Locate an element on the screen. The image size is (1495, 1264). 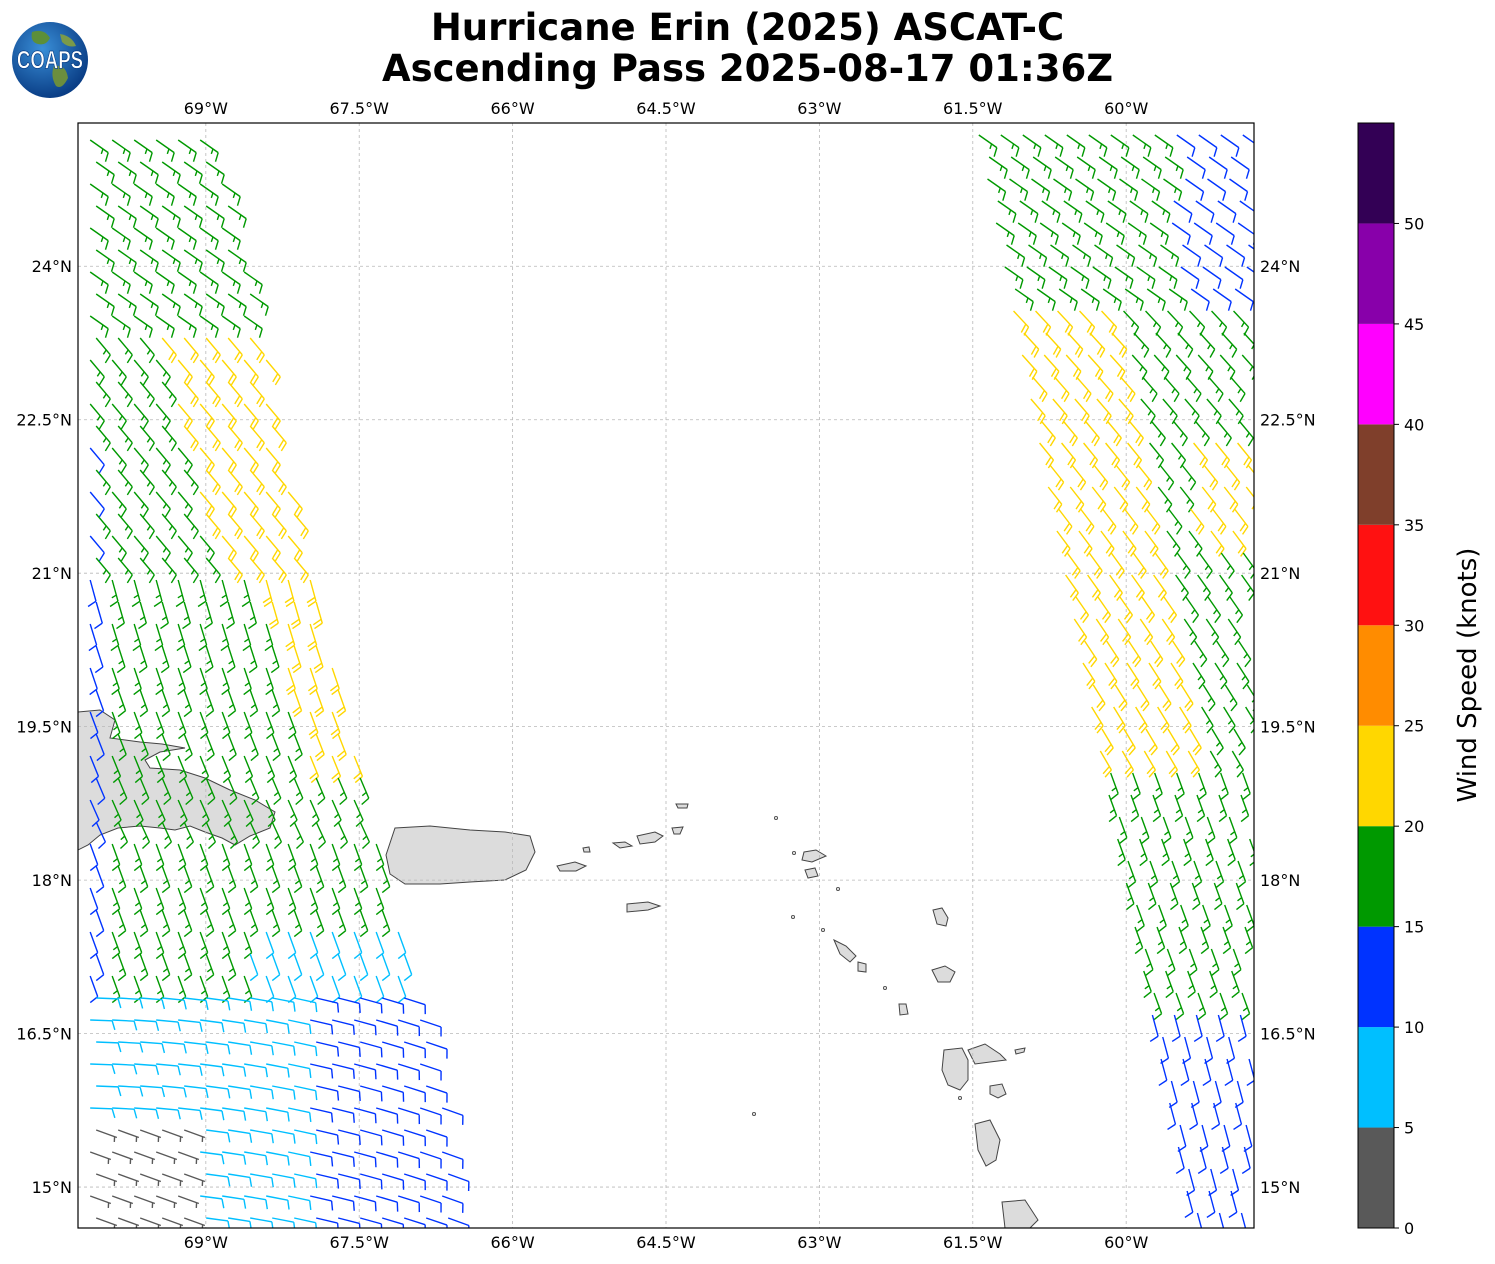
lon-tick-label-bottom: 61.5°W is located at coordinates (973, 1242).